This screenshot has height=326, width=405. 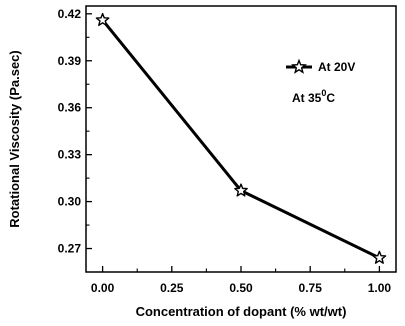 What do you see at coordinates (70, 202) in the screenshot?
I see `y-tick-label: 0.30` at bounding box center [70, 202].